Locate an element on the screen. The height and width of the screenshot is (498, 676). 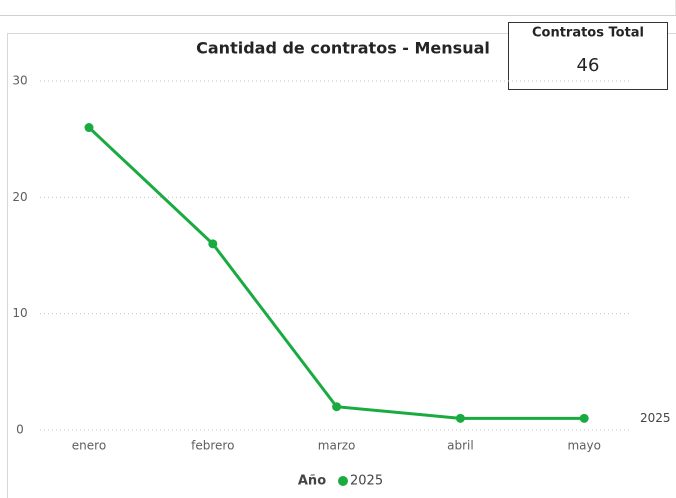
y-tick-label: 30 is located at coordinates (19, 81).